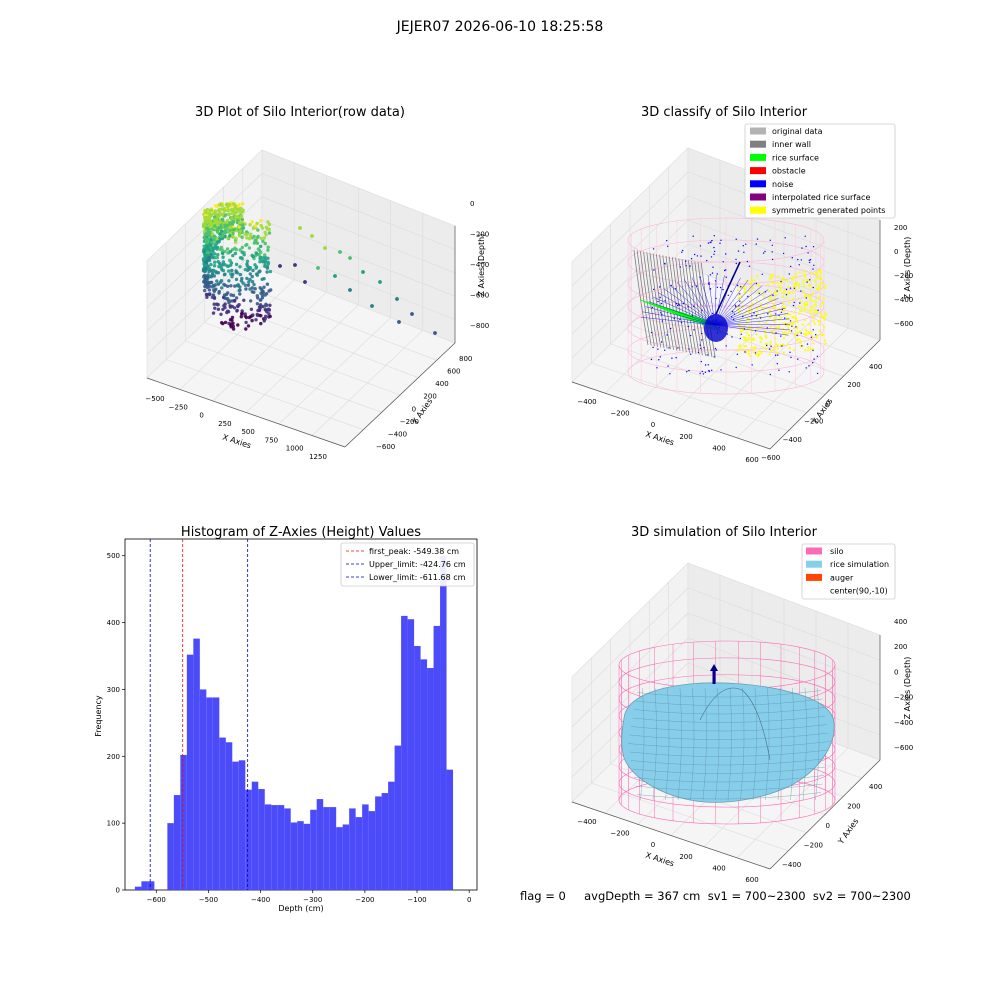 The height and width of the screenshot is (1000, 1000). What do you see at coordinates (659, 439) in the screenshot?
I see `classify-x-axis-label: X Axies` at bounding box center [659, 439].